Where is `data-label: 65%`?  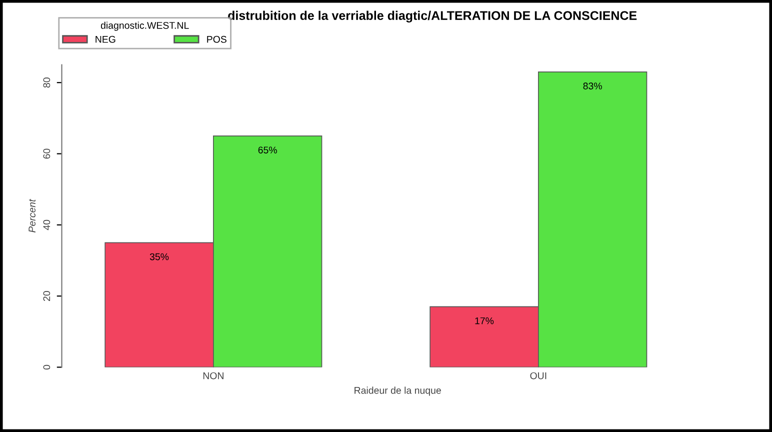 data-label: 65% is located at coordinates (267, 150).